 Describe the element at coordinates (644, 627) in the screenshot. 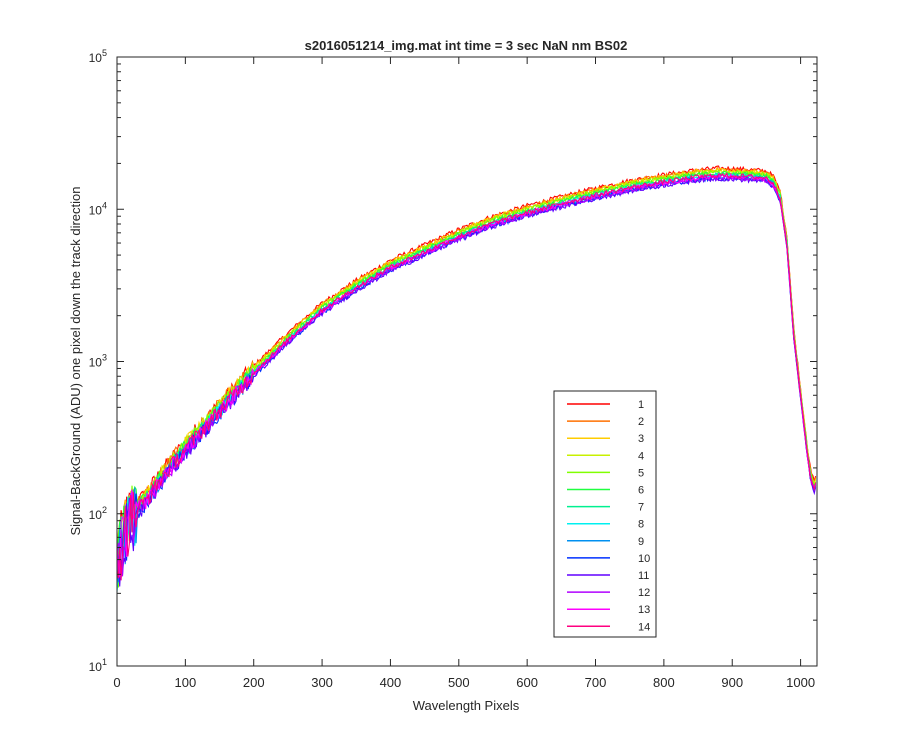

I see `legend-label-14: 14` at that location.